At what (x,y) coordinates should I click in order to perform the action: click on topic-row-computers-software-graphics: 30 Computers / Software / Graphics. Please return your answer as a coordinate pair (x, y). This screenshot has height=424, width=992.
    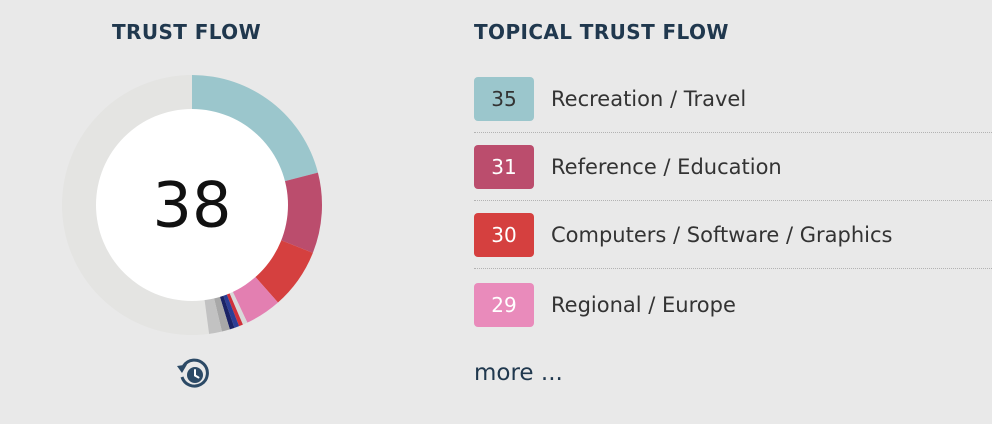
    Looking at the image, I should click on (733, 235).